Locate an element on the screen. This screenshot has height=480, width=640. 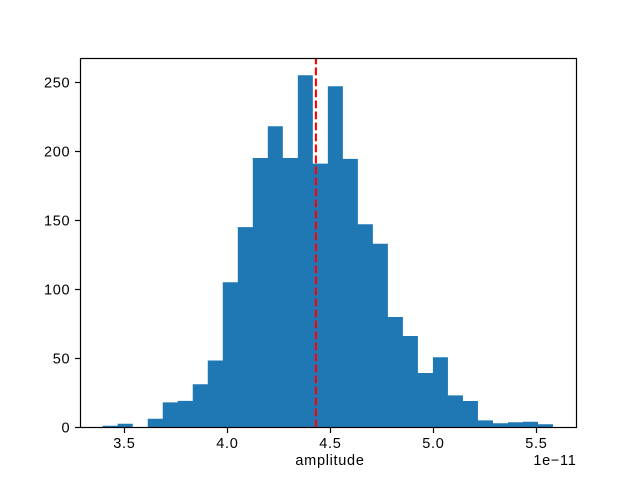
svg-text: 4.0 is located at coordinates (227, 444).